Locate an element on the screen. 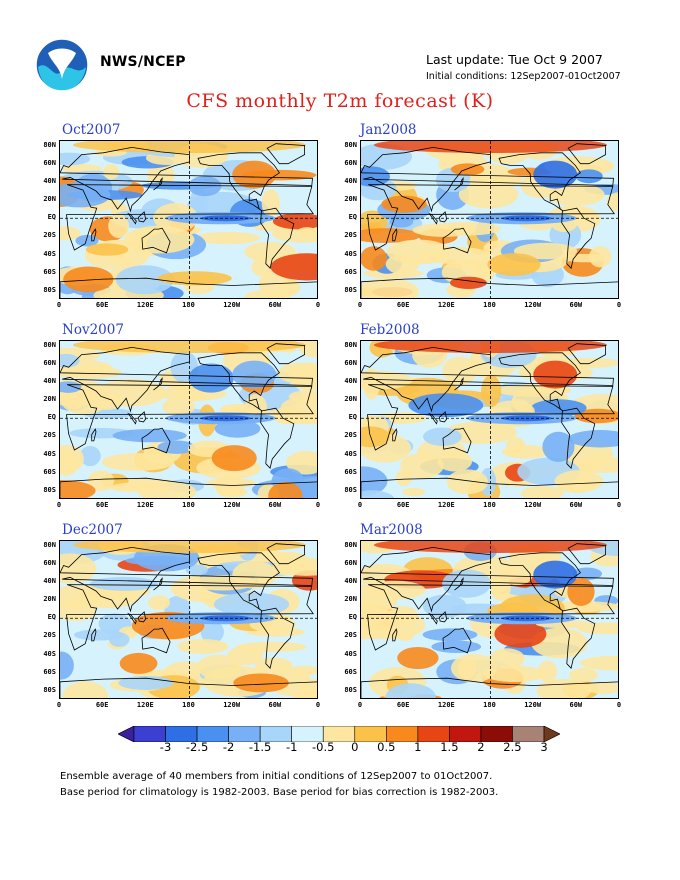 The height and width of the screenshot is (880, 680). noaa-logo is located at coordinates (62, 65).